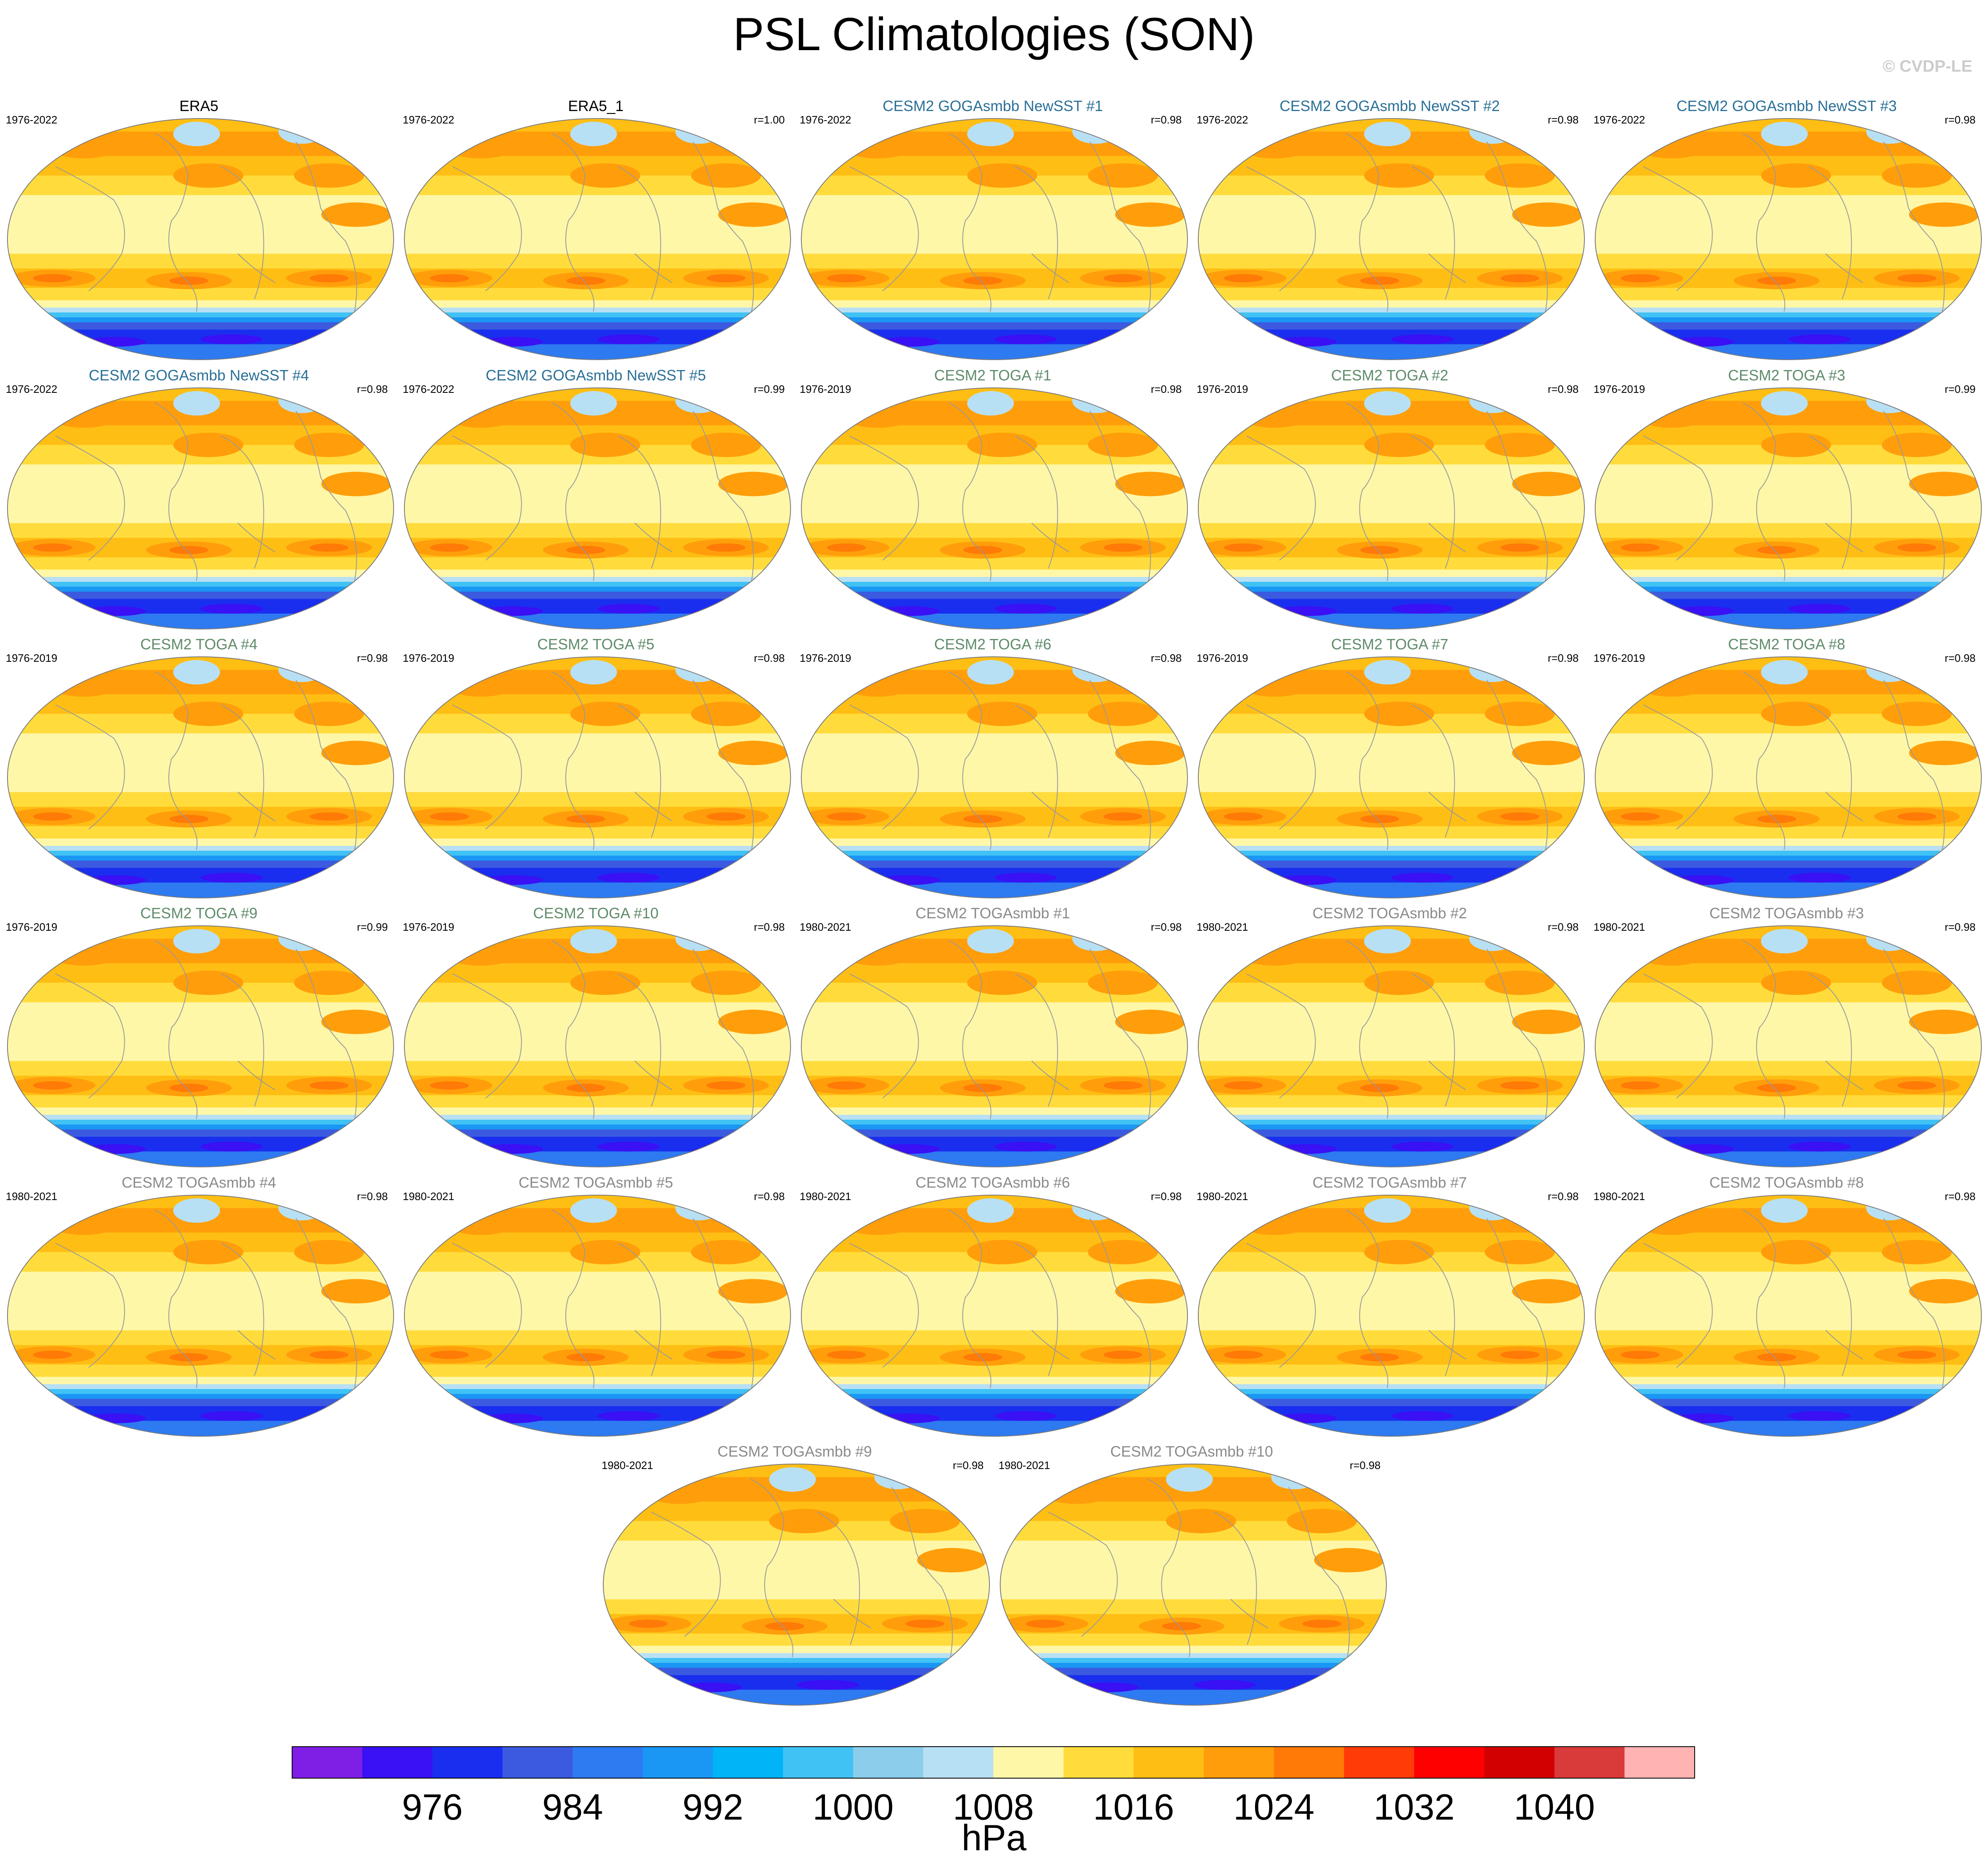 The image size is (1988, 1866). I want to click on panel-title: CESM2 TOGA #9, so click(199, 913).